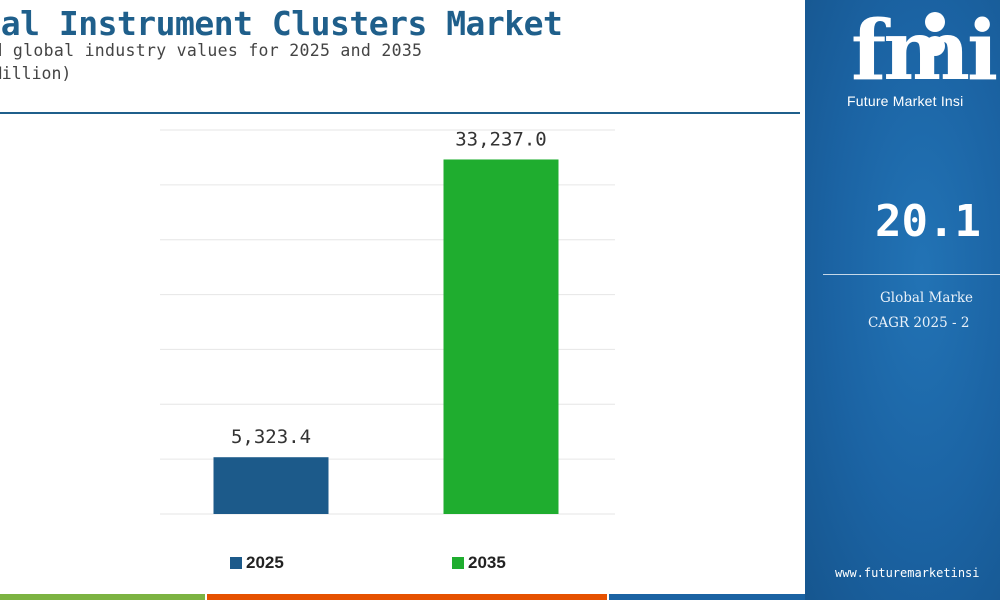 The height and width of the screenshot is (600, 1000). What do you see at coordinates (905, 101) in the screenshot?
I see `brand-name: Future Market Insi` at bounding box center [905, 101].